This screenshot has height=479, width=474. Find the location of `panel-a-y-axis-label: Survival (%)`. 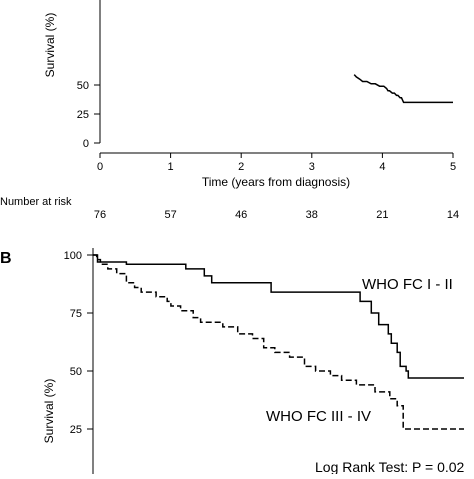

panel-a-y-axis-label: Survival (%) is located at coordinates (50, 45).